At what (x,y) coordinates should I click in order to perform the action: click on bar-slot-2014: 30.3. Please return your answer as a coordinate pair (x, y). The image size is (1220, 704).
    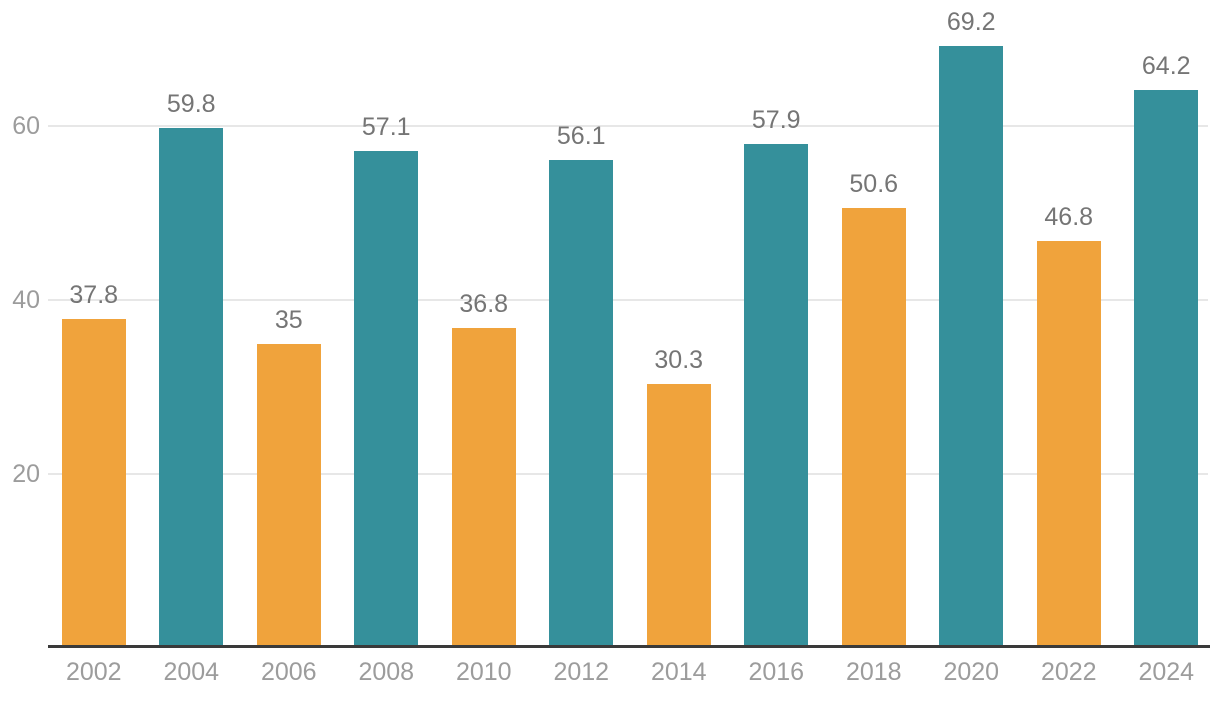
    Looking at the image, I should click on (679, 324).